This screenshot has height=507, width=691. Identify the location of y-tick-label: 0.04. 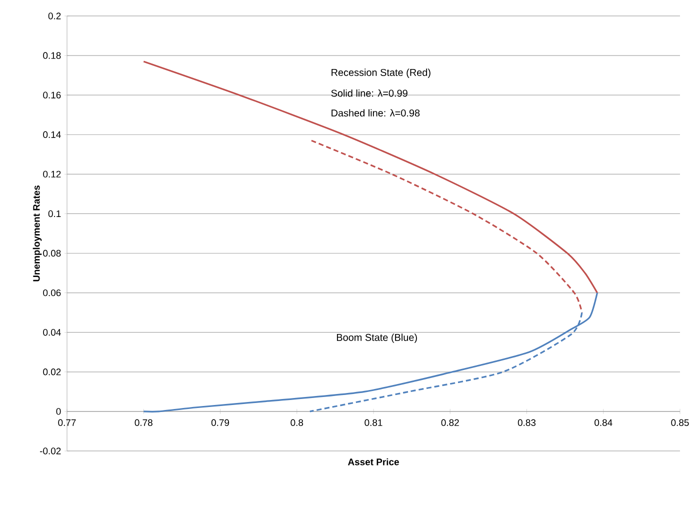
(52, 332).